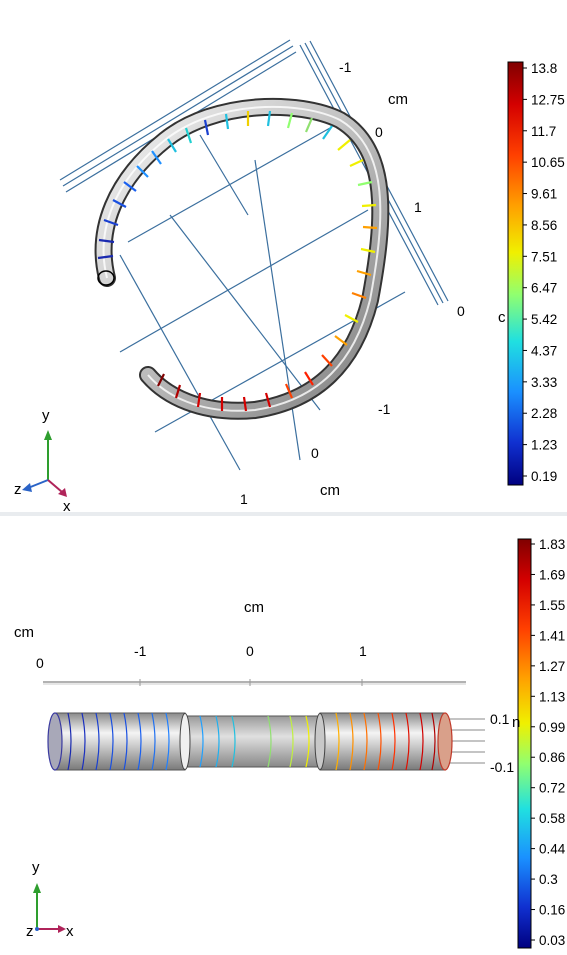 The width and height of the screenshot is (567, 955). What do you see at coordinates (467, 741) in the screenshot?
I see `y-axis-ruler` at bounding box center [467, 741].